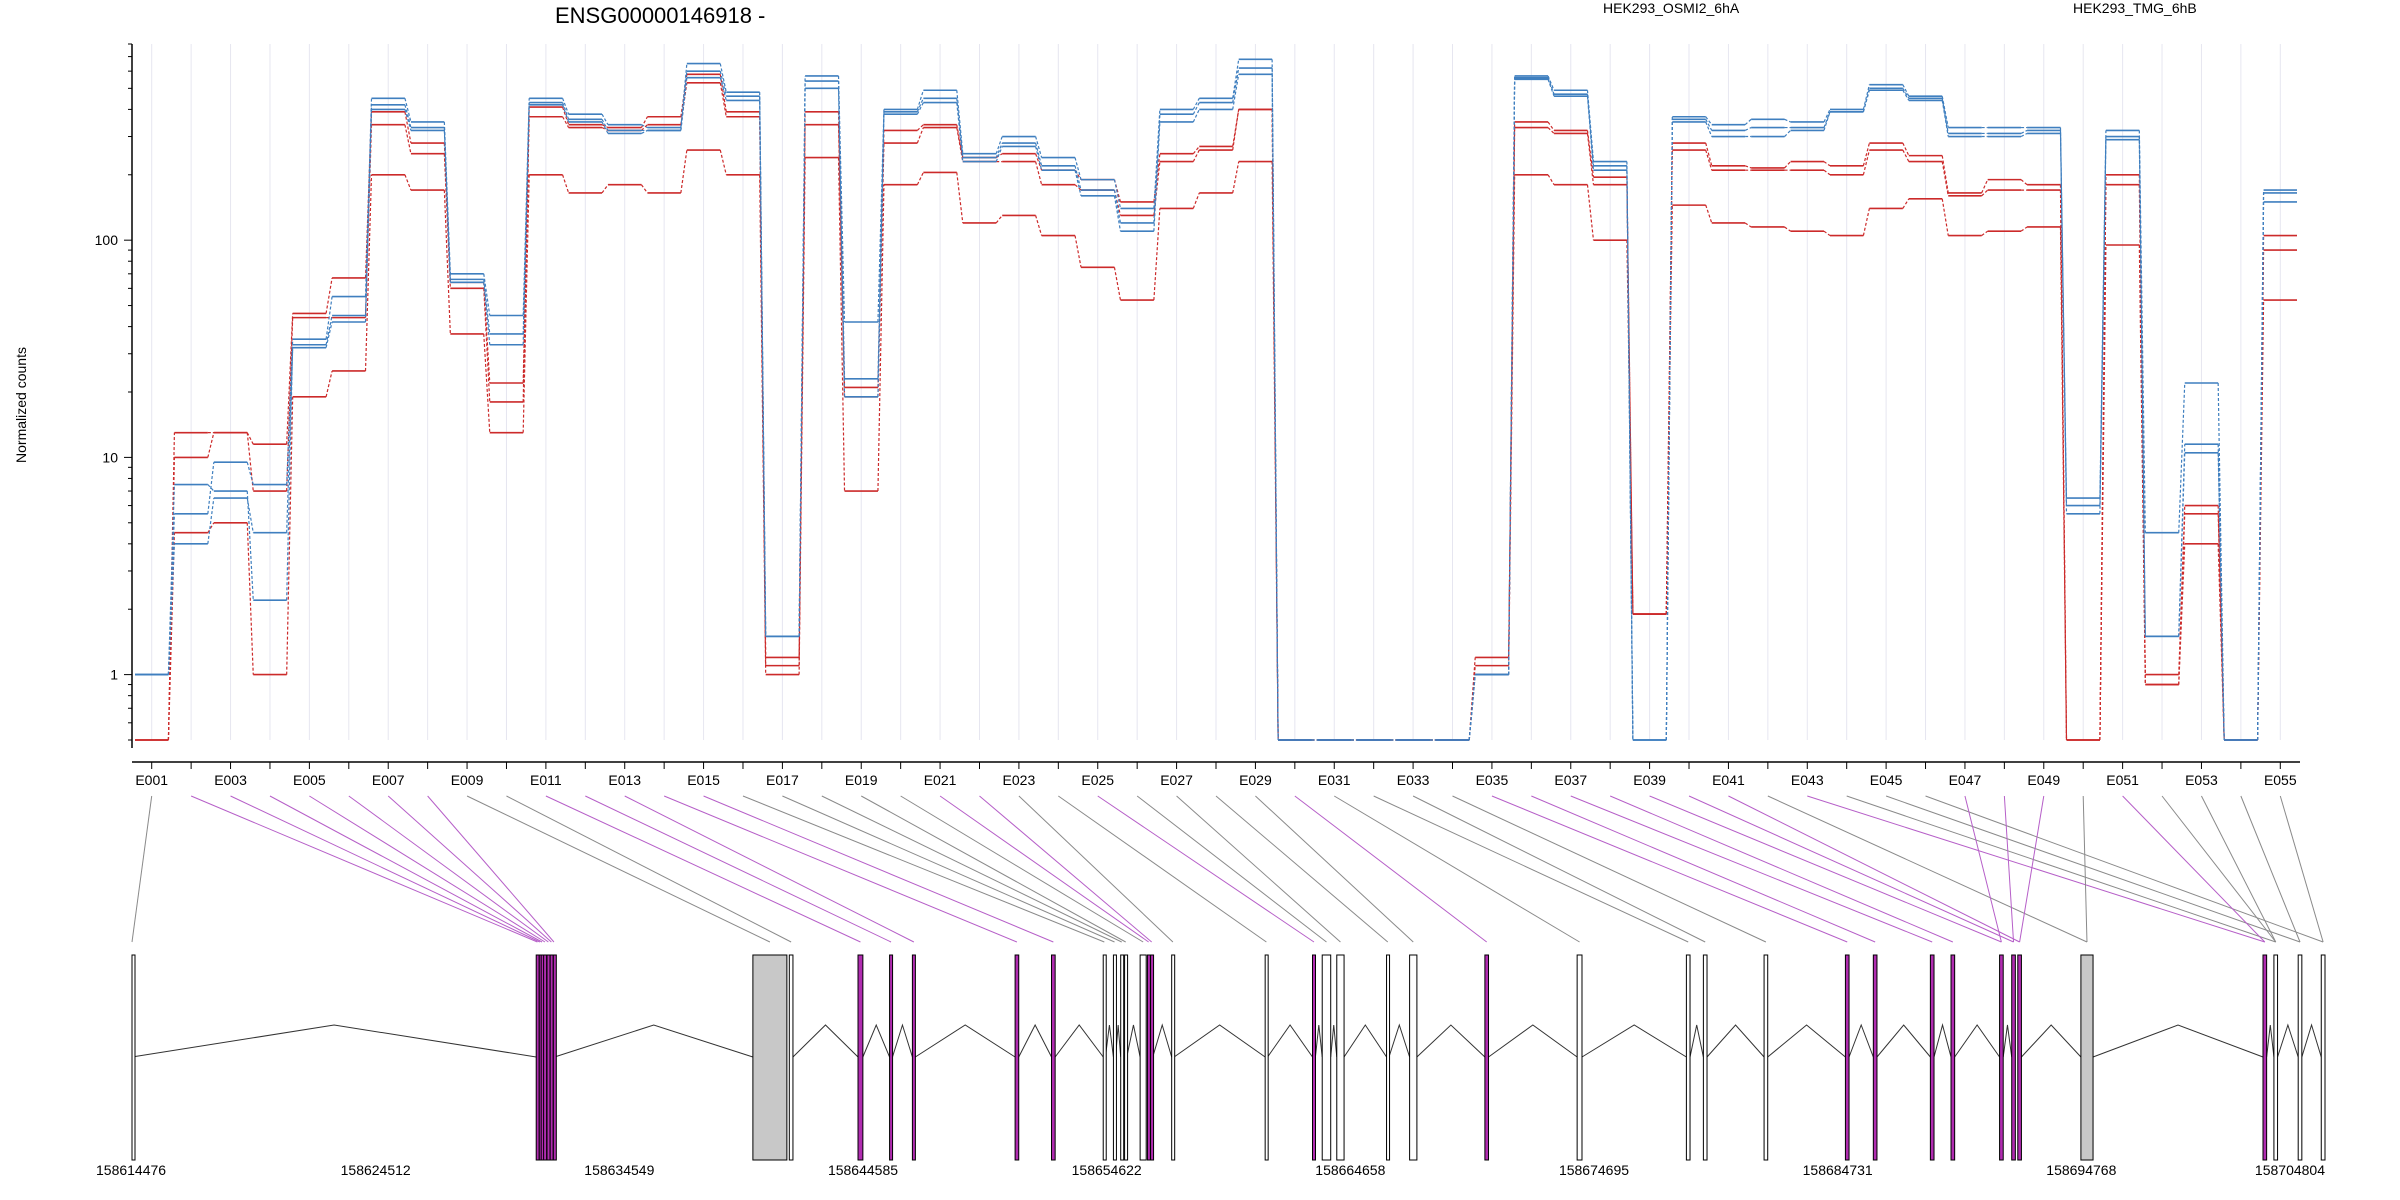 This screenshot has width=2400, height=1200. What do you see at coordinates (1334, 780) in the screenshot?
I see `x-tick-label: E031` at bounding box center [1334, 780].